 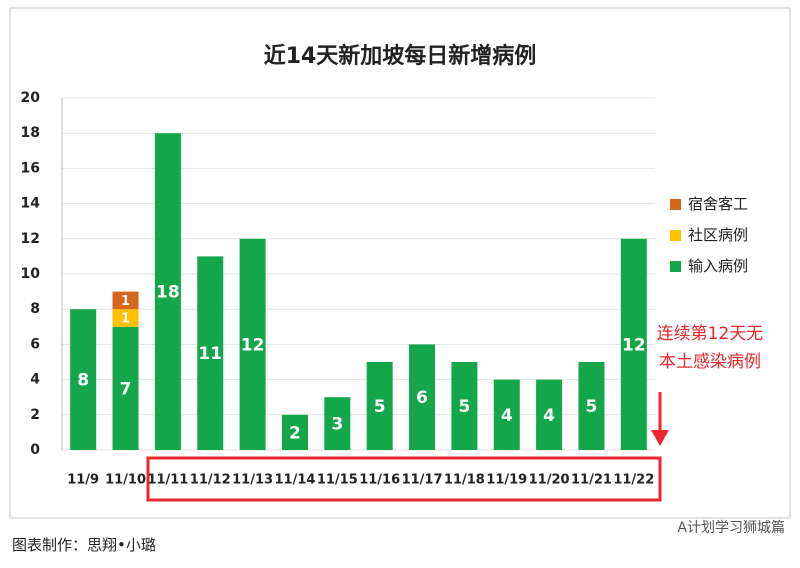 What do you see at coordinates (379, 480) in the screenshot?
I see `x-tick-label: 11/16` at bounding box center [379, 480].